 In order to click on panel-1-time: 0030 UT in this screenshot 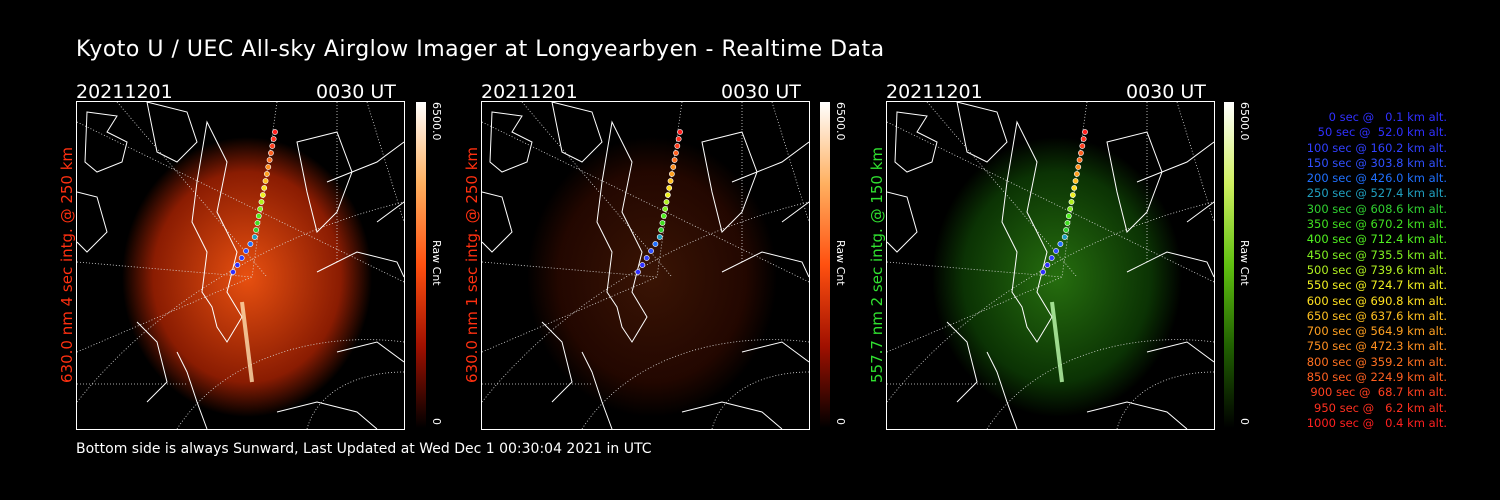, I will do `click(356, 92)`.